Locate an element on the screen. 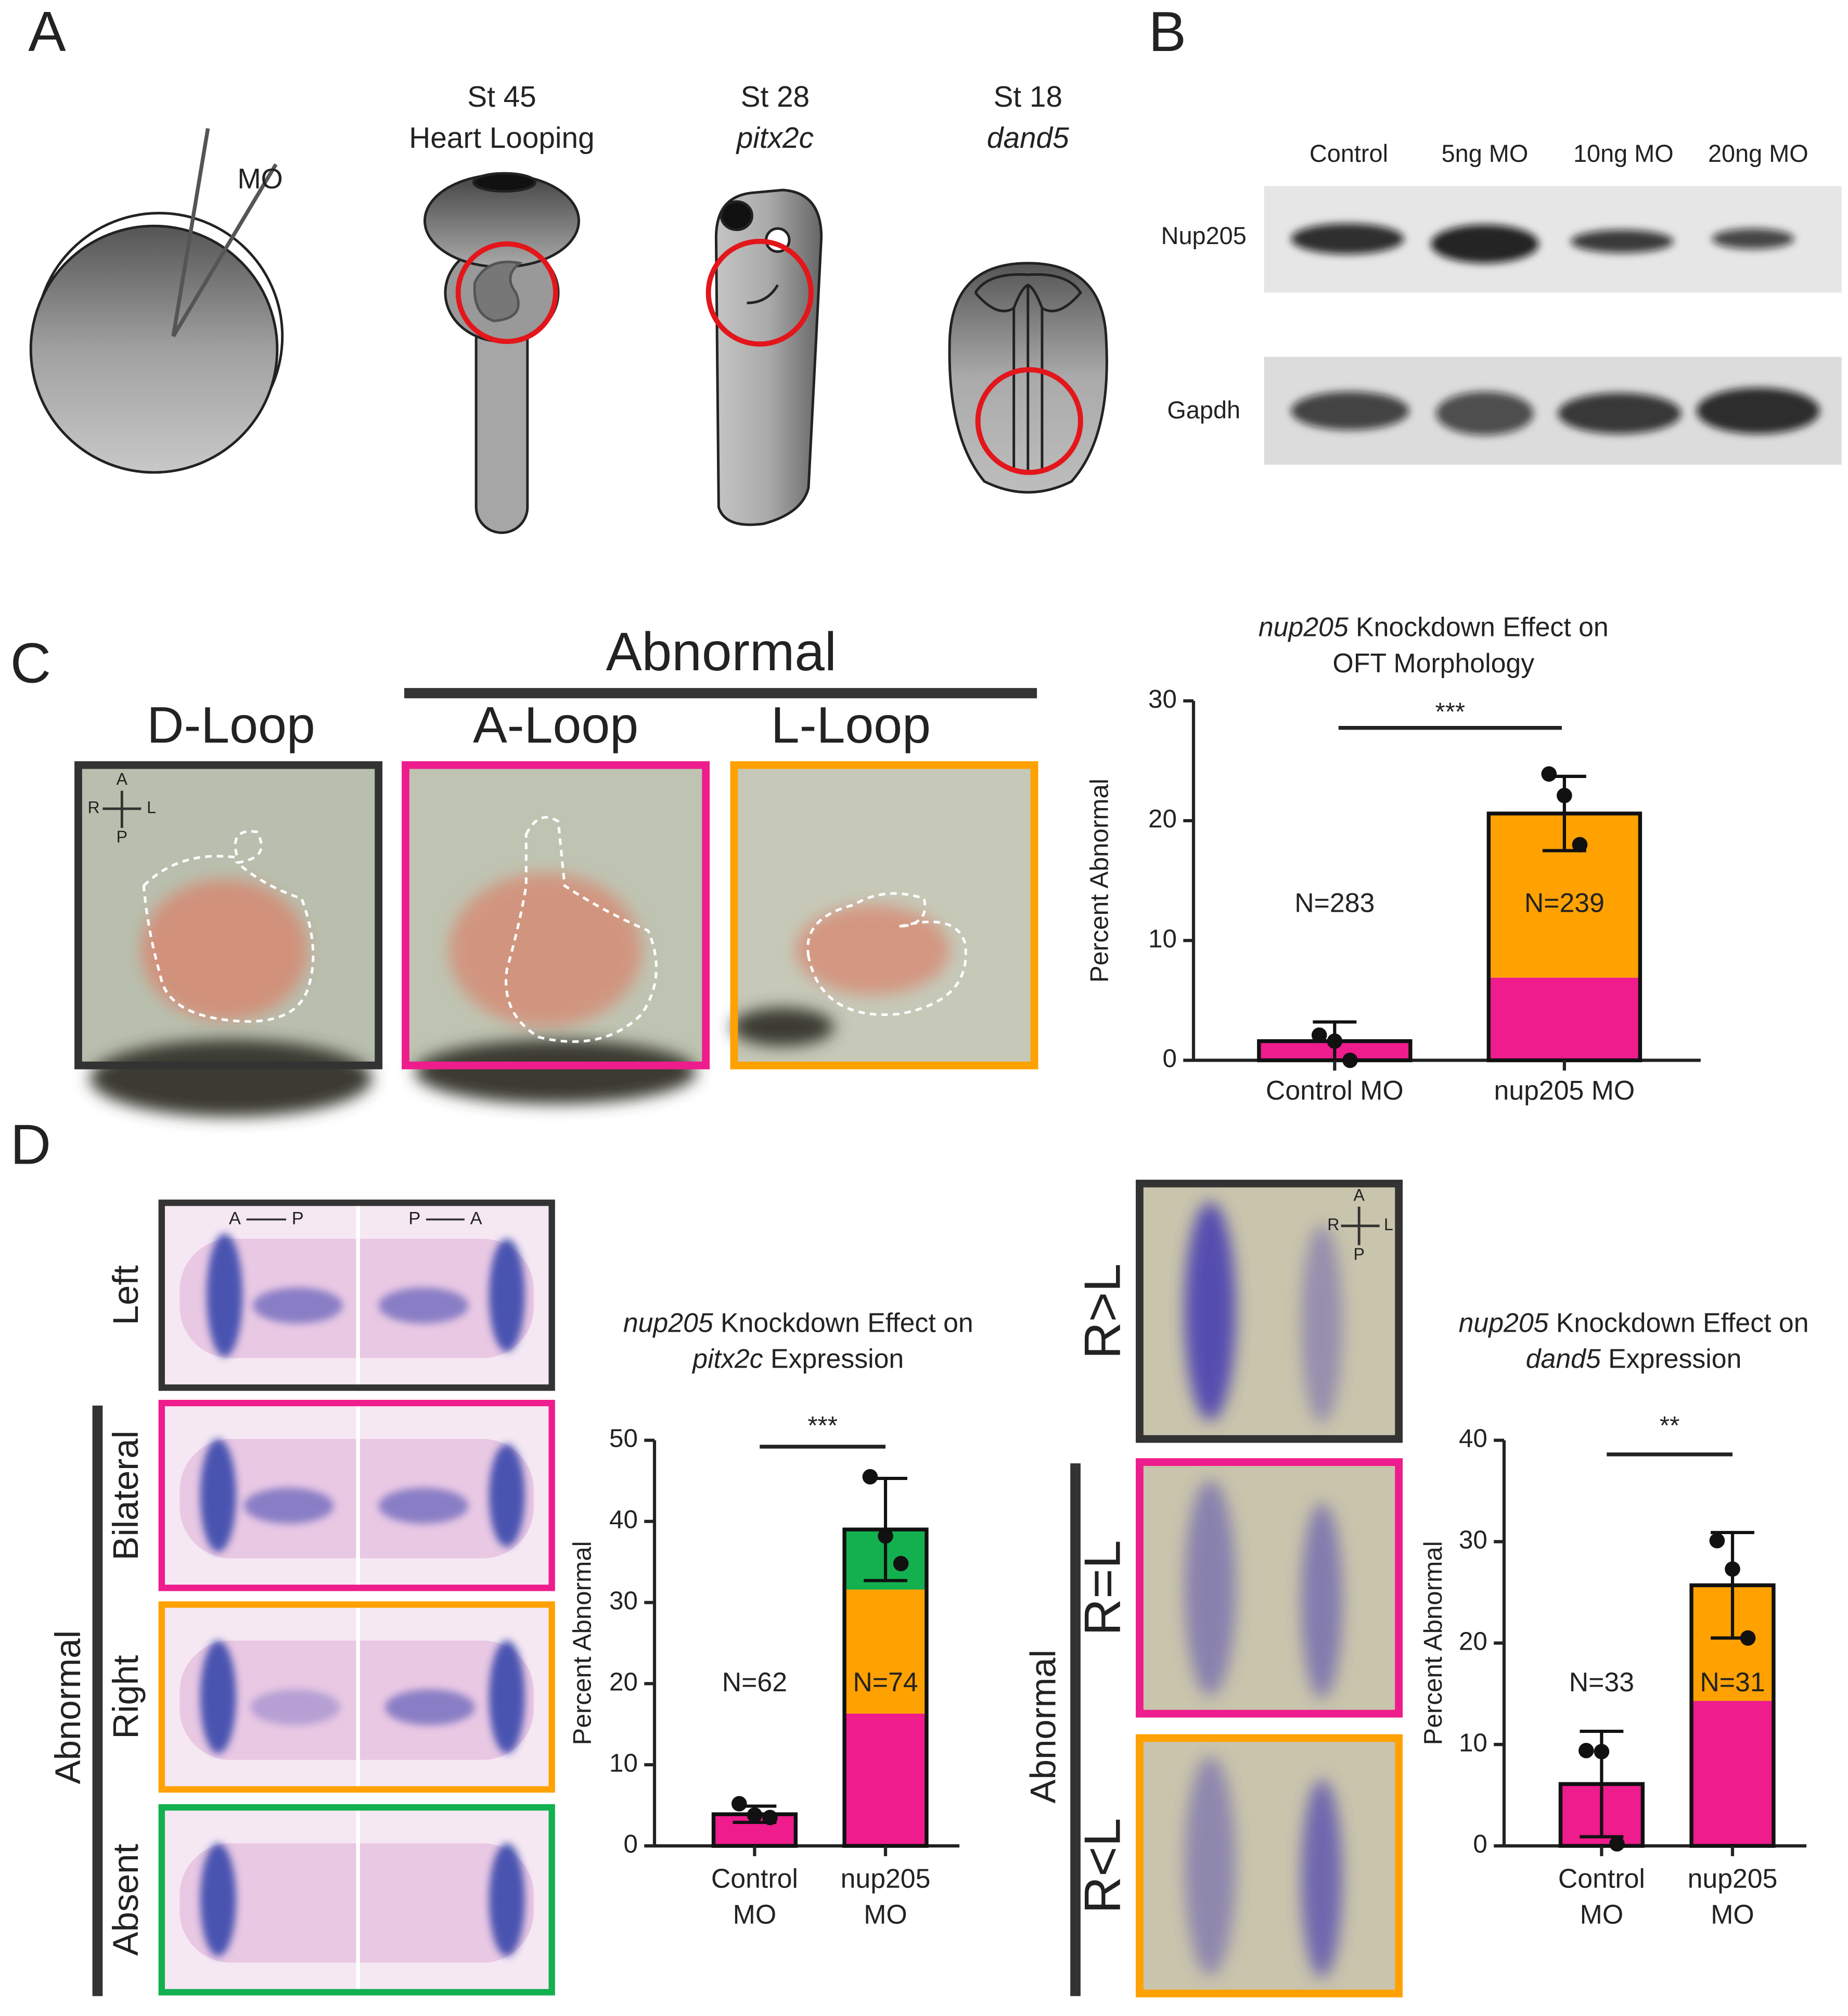  title-part: Expression is located at coordinates (833, 1358).